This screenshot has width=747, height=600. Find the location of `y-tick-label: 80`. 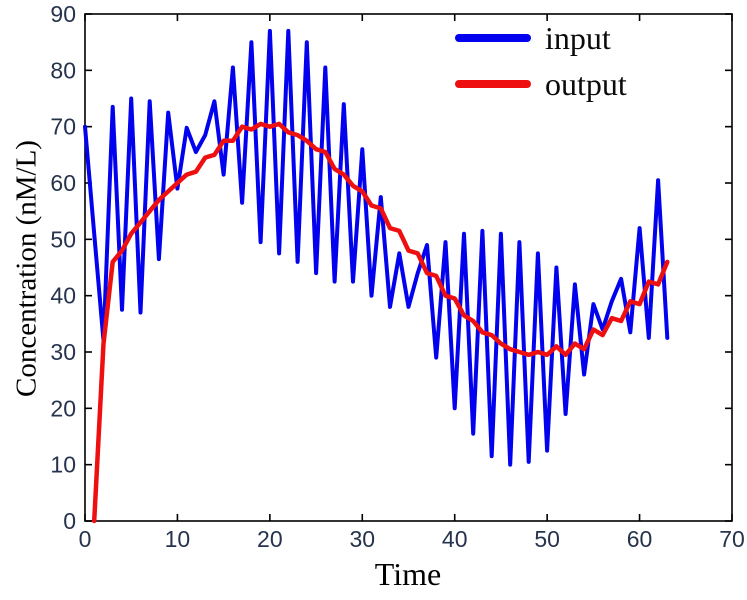

y-tick-label: 80 is located at coordinates (63, 70).